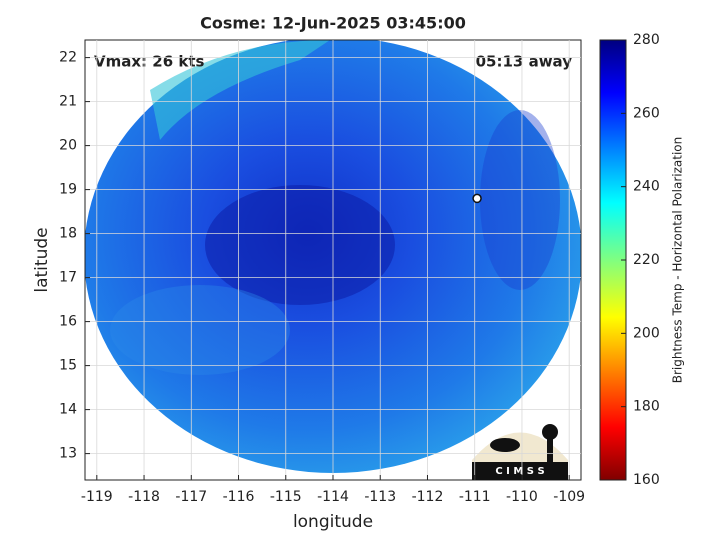  I want to click on cold-patch, so click(520, 200).